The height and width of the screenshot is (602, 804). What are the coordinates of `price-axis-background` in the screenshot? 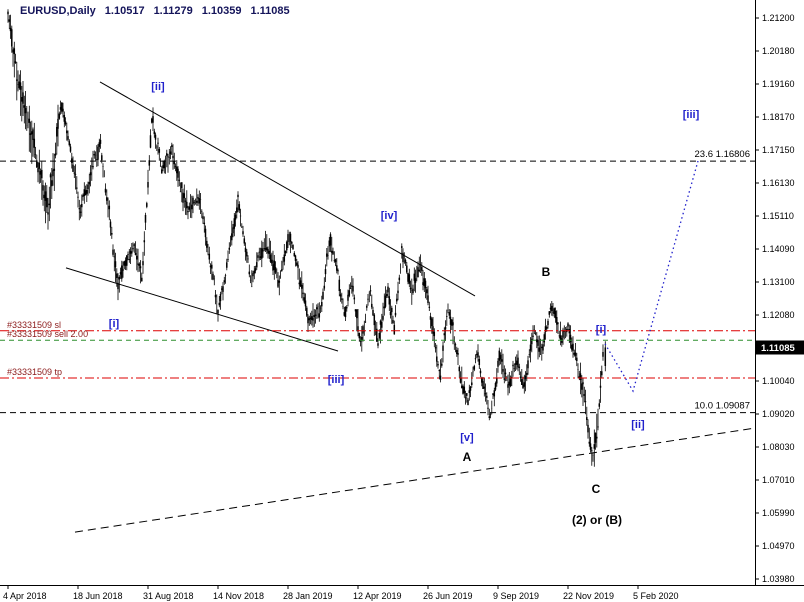 It's located at (780, 301).